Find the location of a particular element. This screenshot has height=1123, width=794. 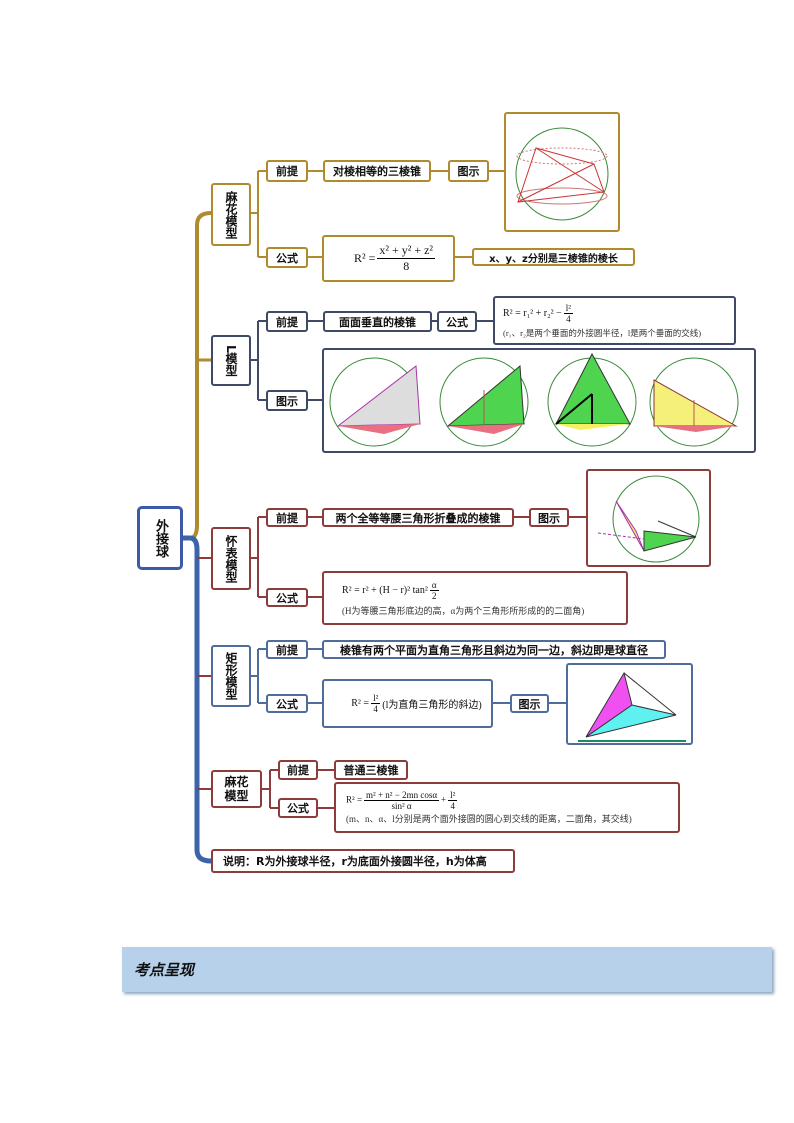

formula-note: (r₁、r₂是两个垂面的外接圆半径，l是两个垂面的交线) is located at coordinates (602, 332).